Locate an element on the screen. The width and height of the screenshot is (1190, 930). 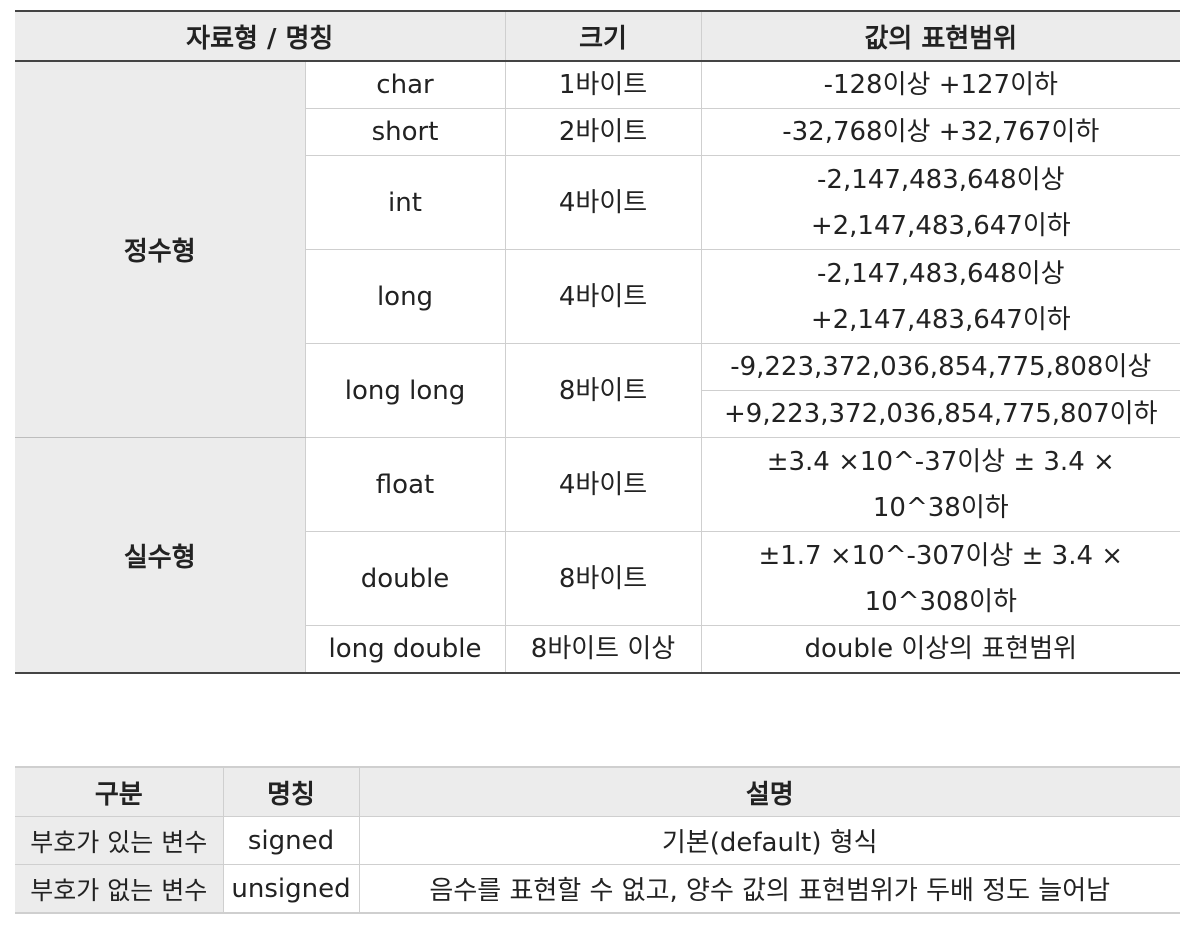
type-range: ±3.4 ×10^-37이상 ± 3.4 × 10^38이하 is located at coordinates (940, 484).